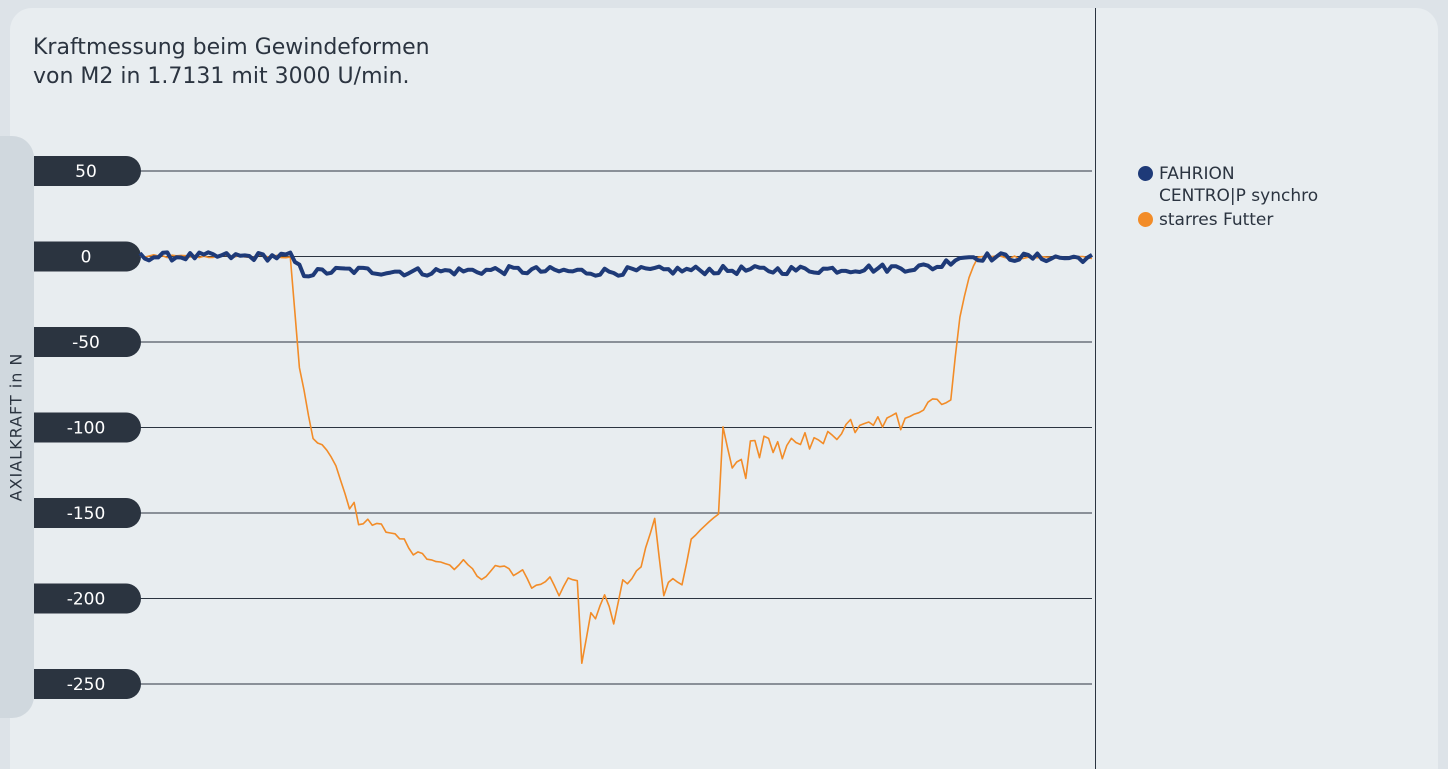 This screenshot has width=1448, height=769. I want to click on y-tick-label-4: -150, so click(86, 514).